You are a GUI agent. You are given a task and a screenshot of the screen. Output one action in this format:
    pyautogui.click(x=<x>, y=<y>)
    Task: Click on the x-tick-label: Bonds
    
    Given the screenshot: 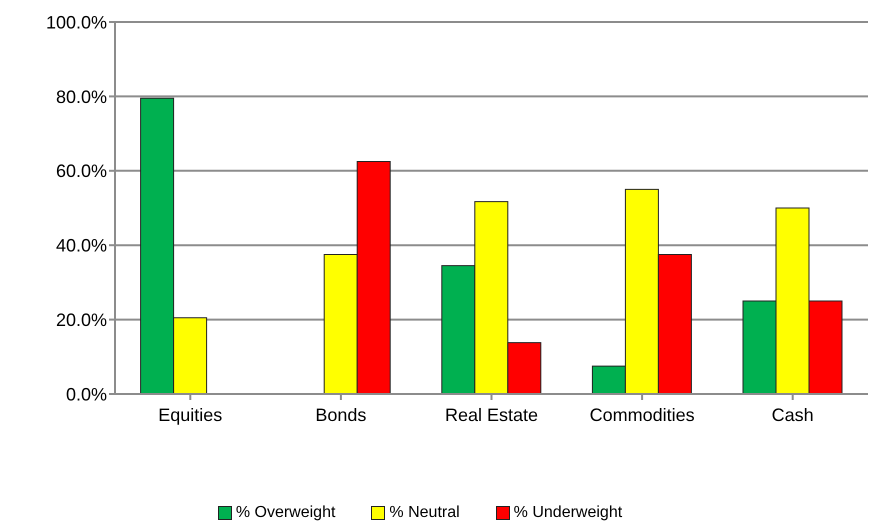 What is the action you would take?
    pyautogui.click(x=340, y=414)
    